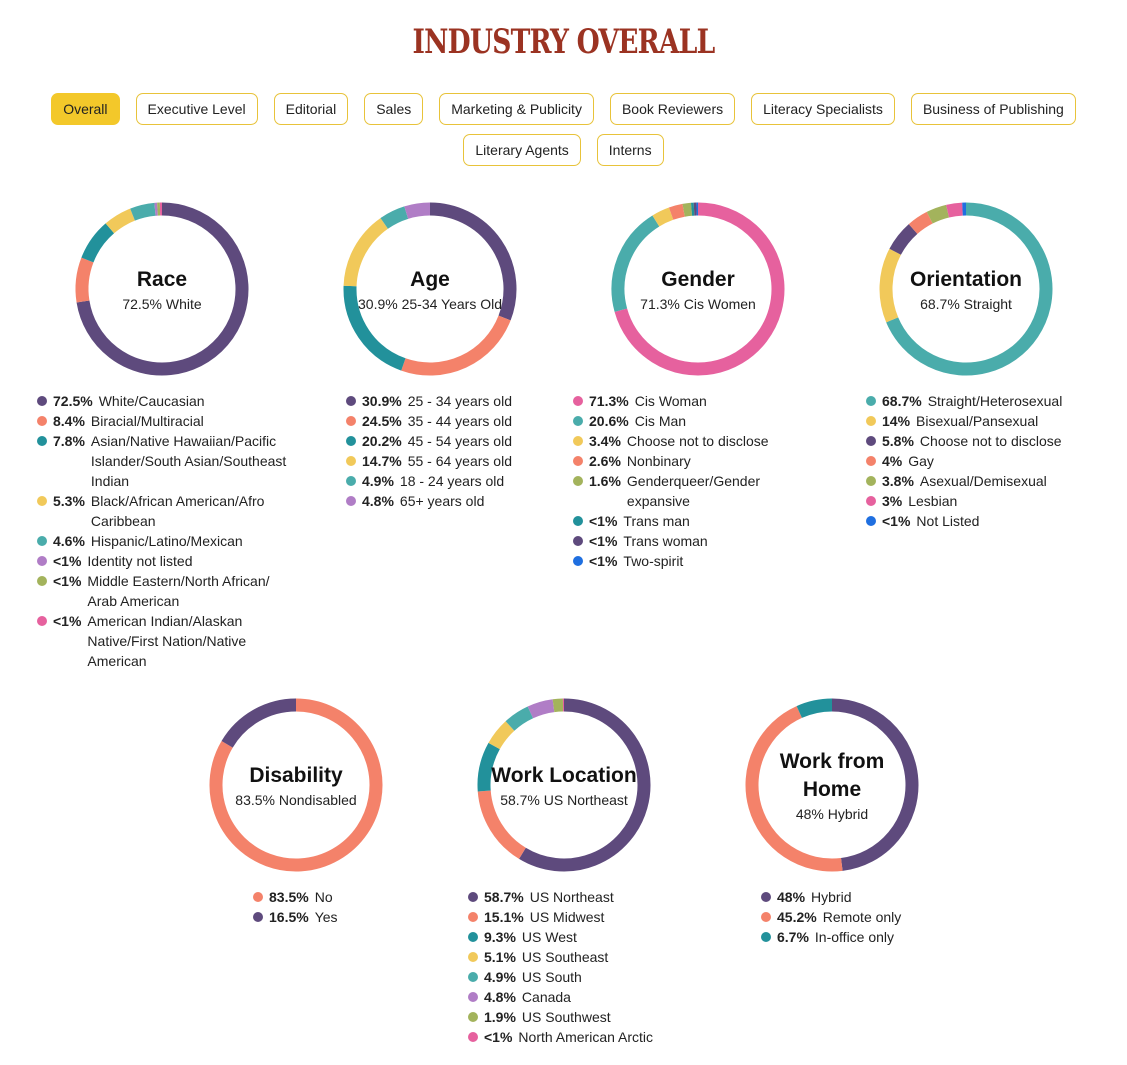  Describe the element at coordinates (578, 937) in the screenshot. I see `legend-item: 9.3% US West` at that location.